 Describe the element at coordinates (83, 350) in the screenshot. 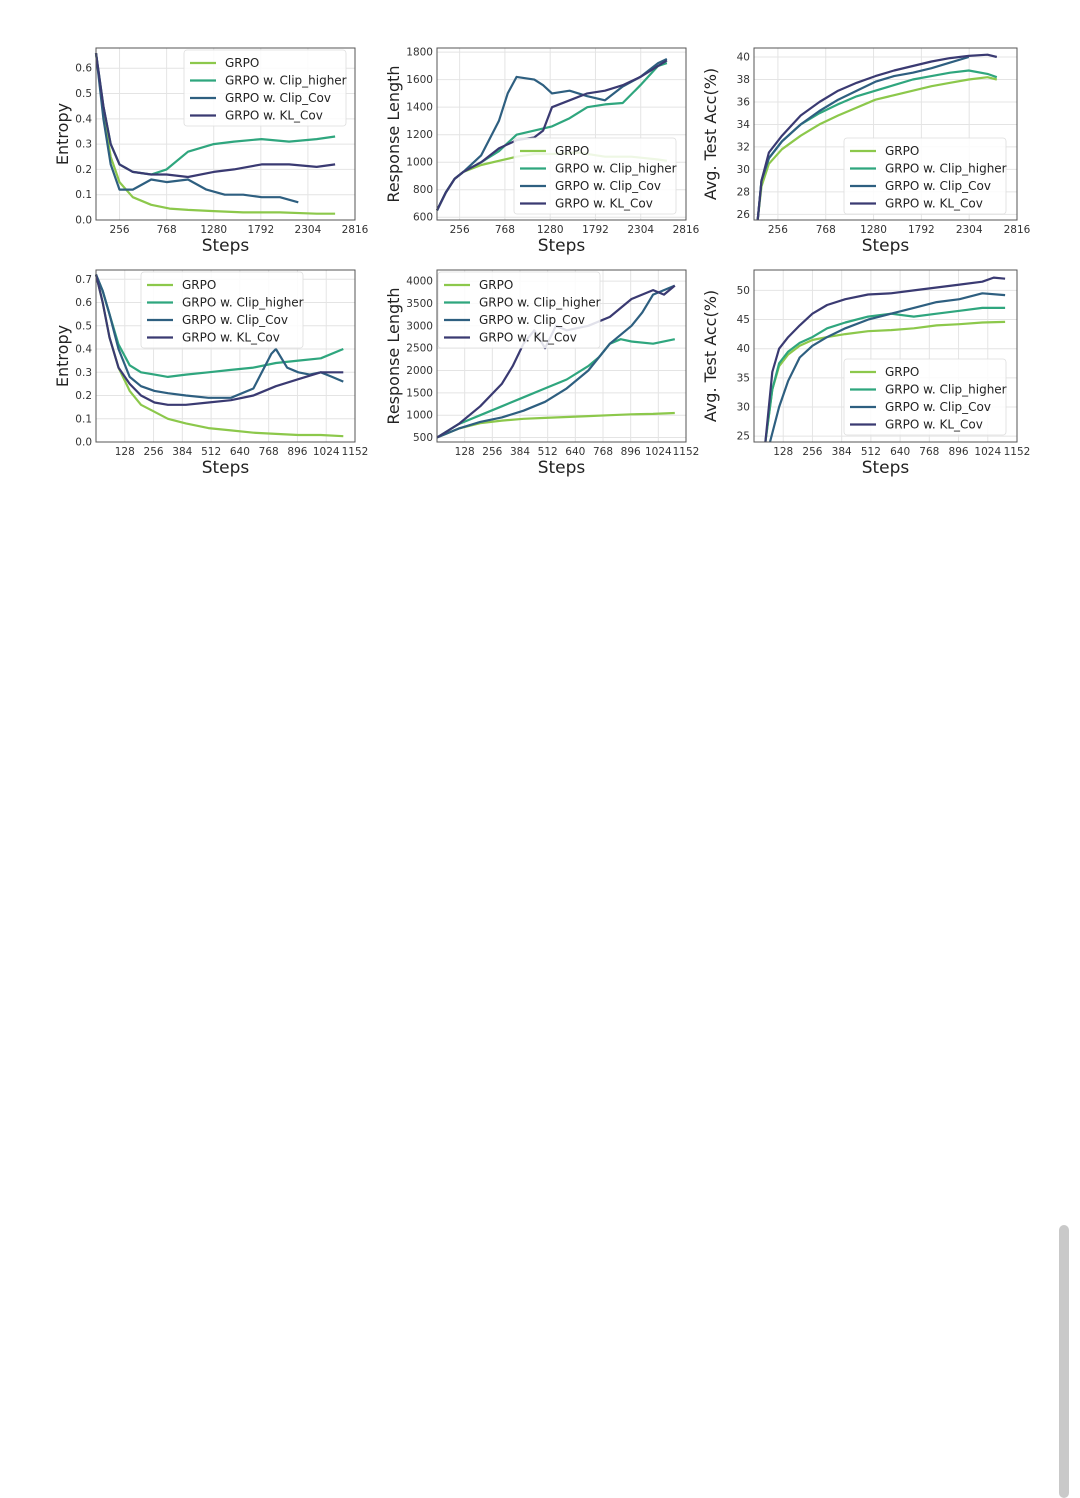

I see `y-tick-label: 0.4` at that location.